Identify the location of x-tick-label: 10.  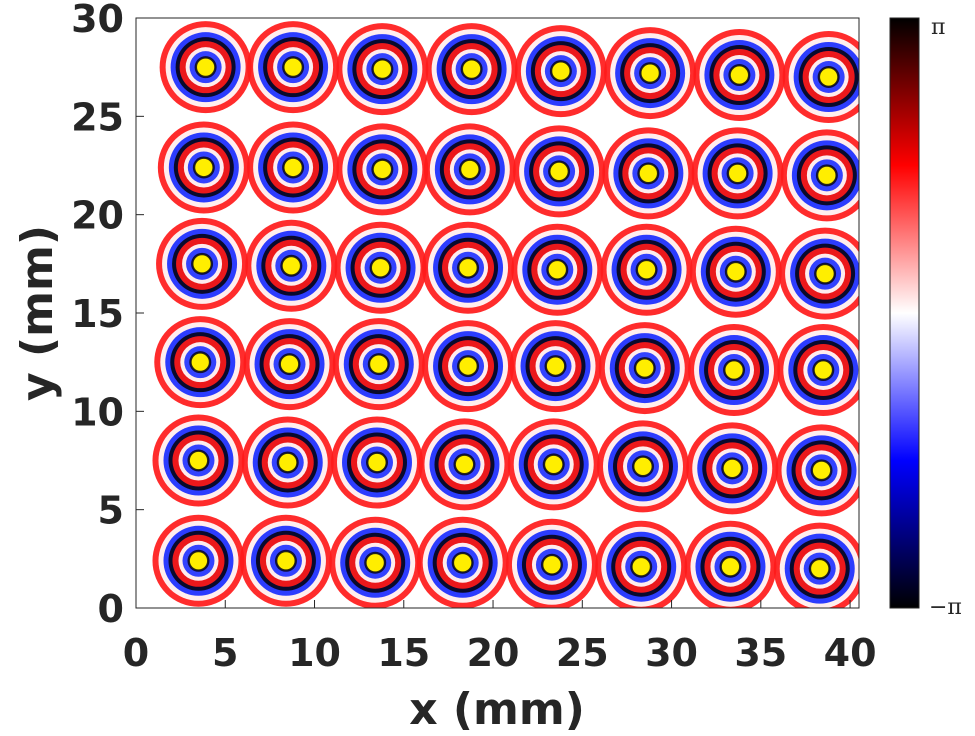
(314, 653).